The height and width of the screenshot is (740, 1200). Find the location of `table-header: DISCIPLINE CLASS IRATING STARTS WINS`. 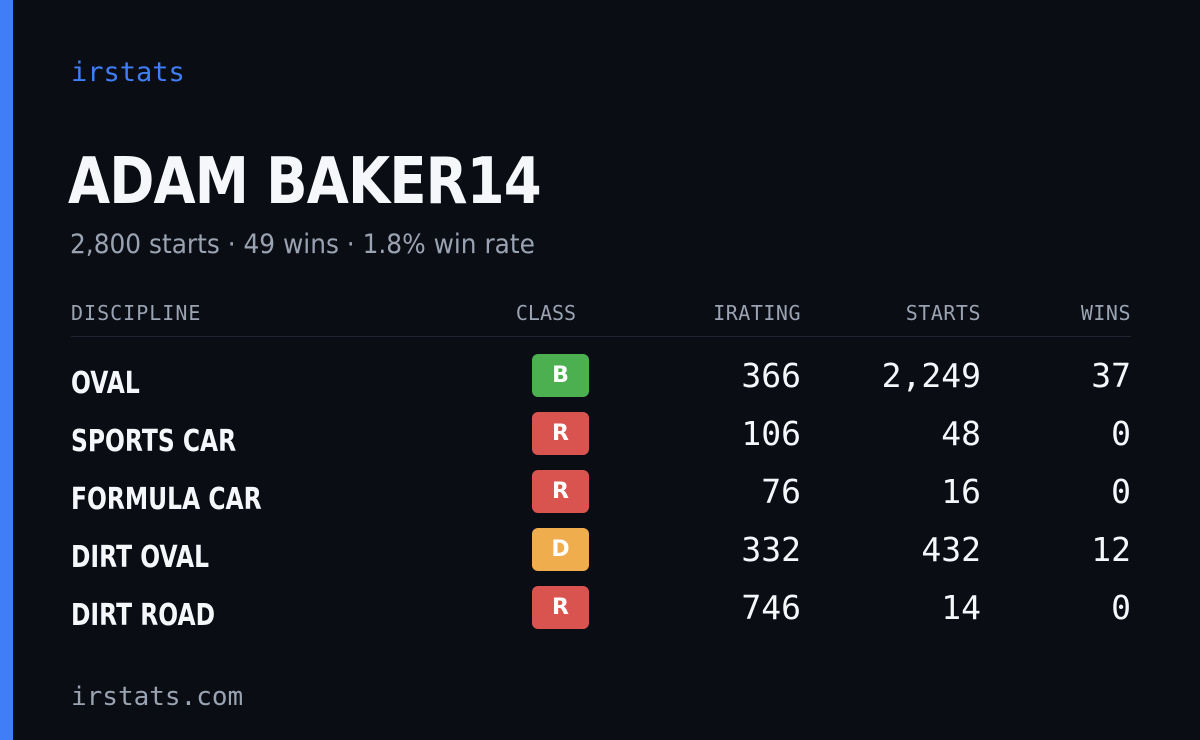

table-header: DISCIPLINE CLASS IRATING STARTS WINS is located at coordinates (601, 316).